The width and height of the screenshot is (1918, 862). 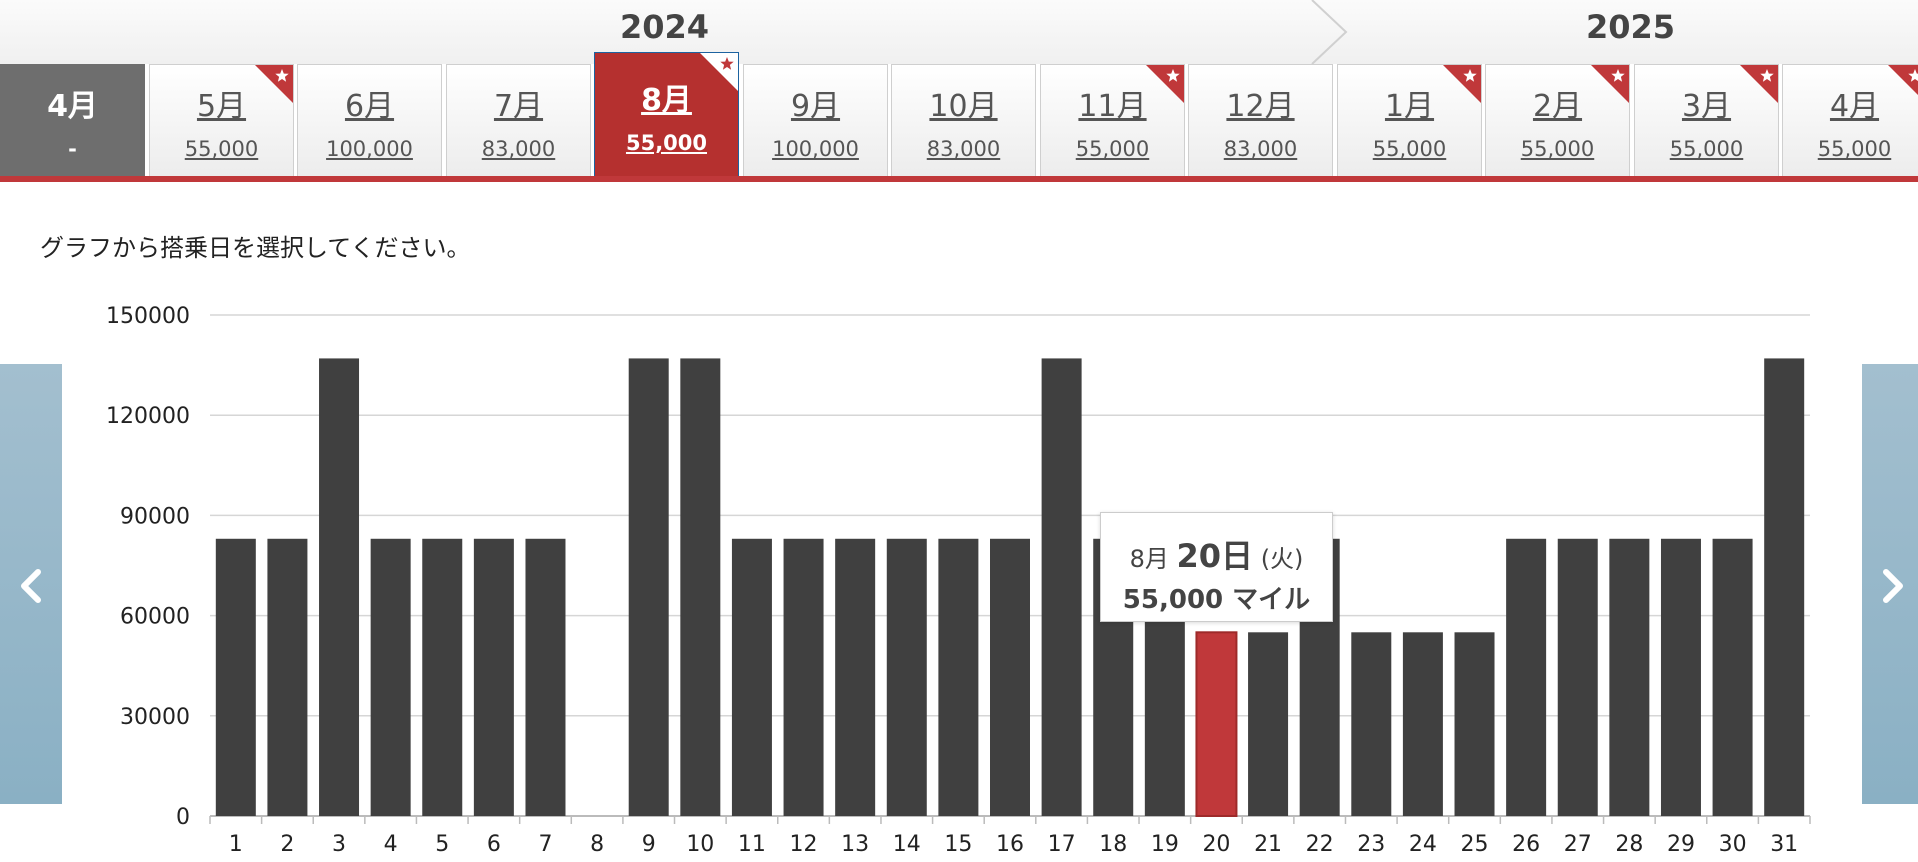 What do you see at coordinates (1706, 106) in the screenshot?
I see `month-tab-label: 3月` at bounding box center [1706, 106].